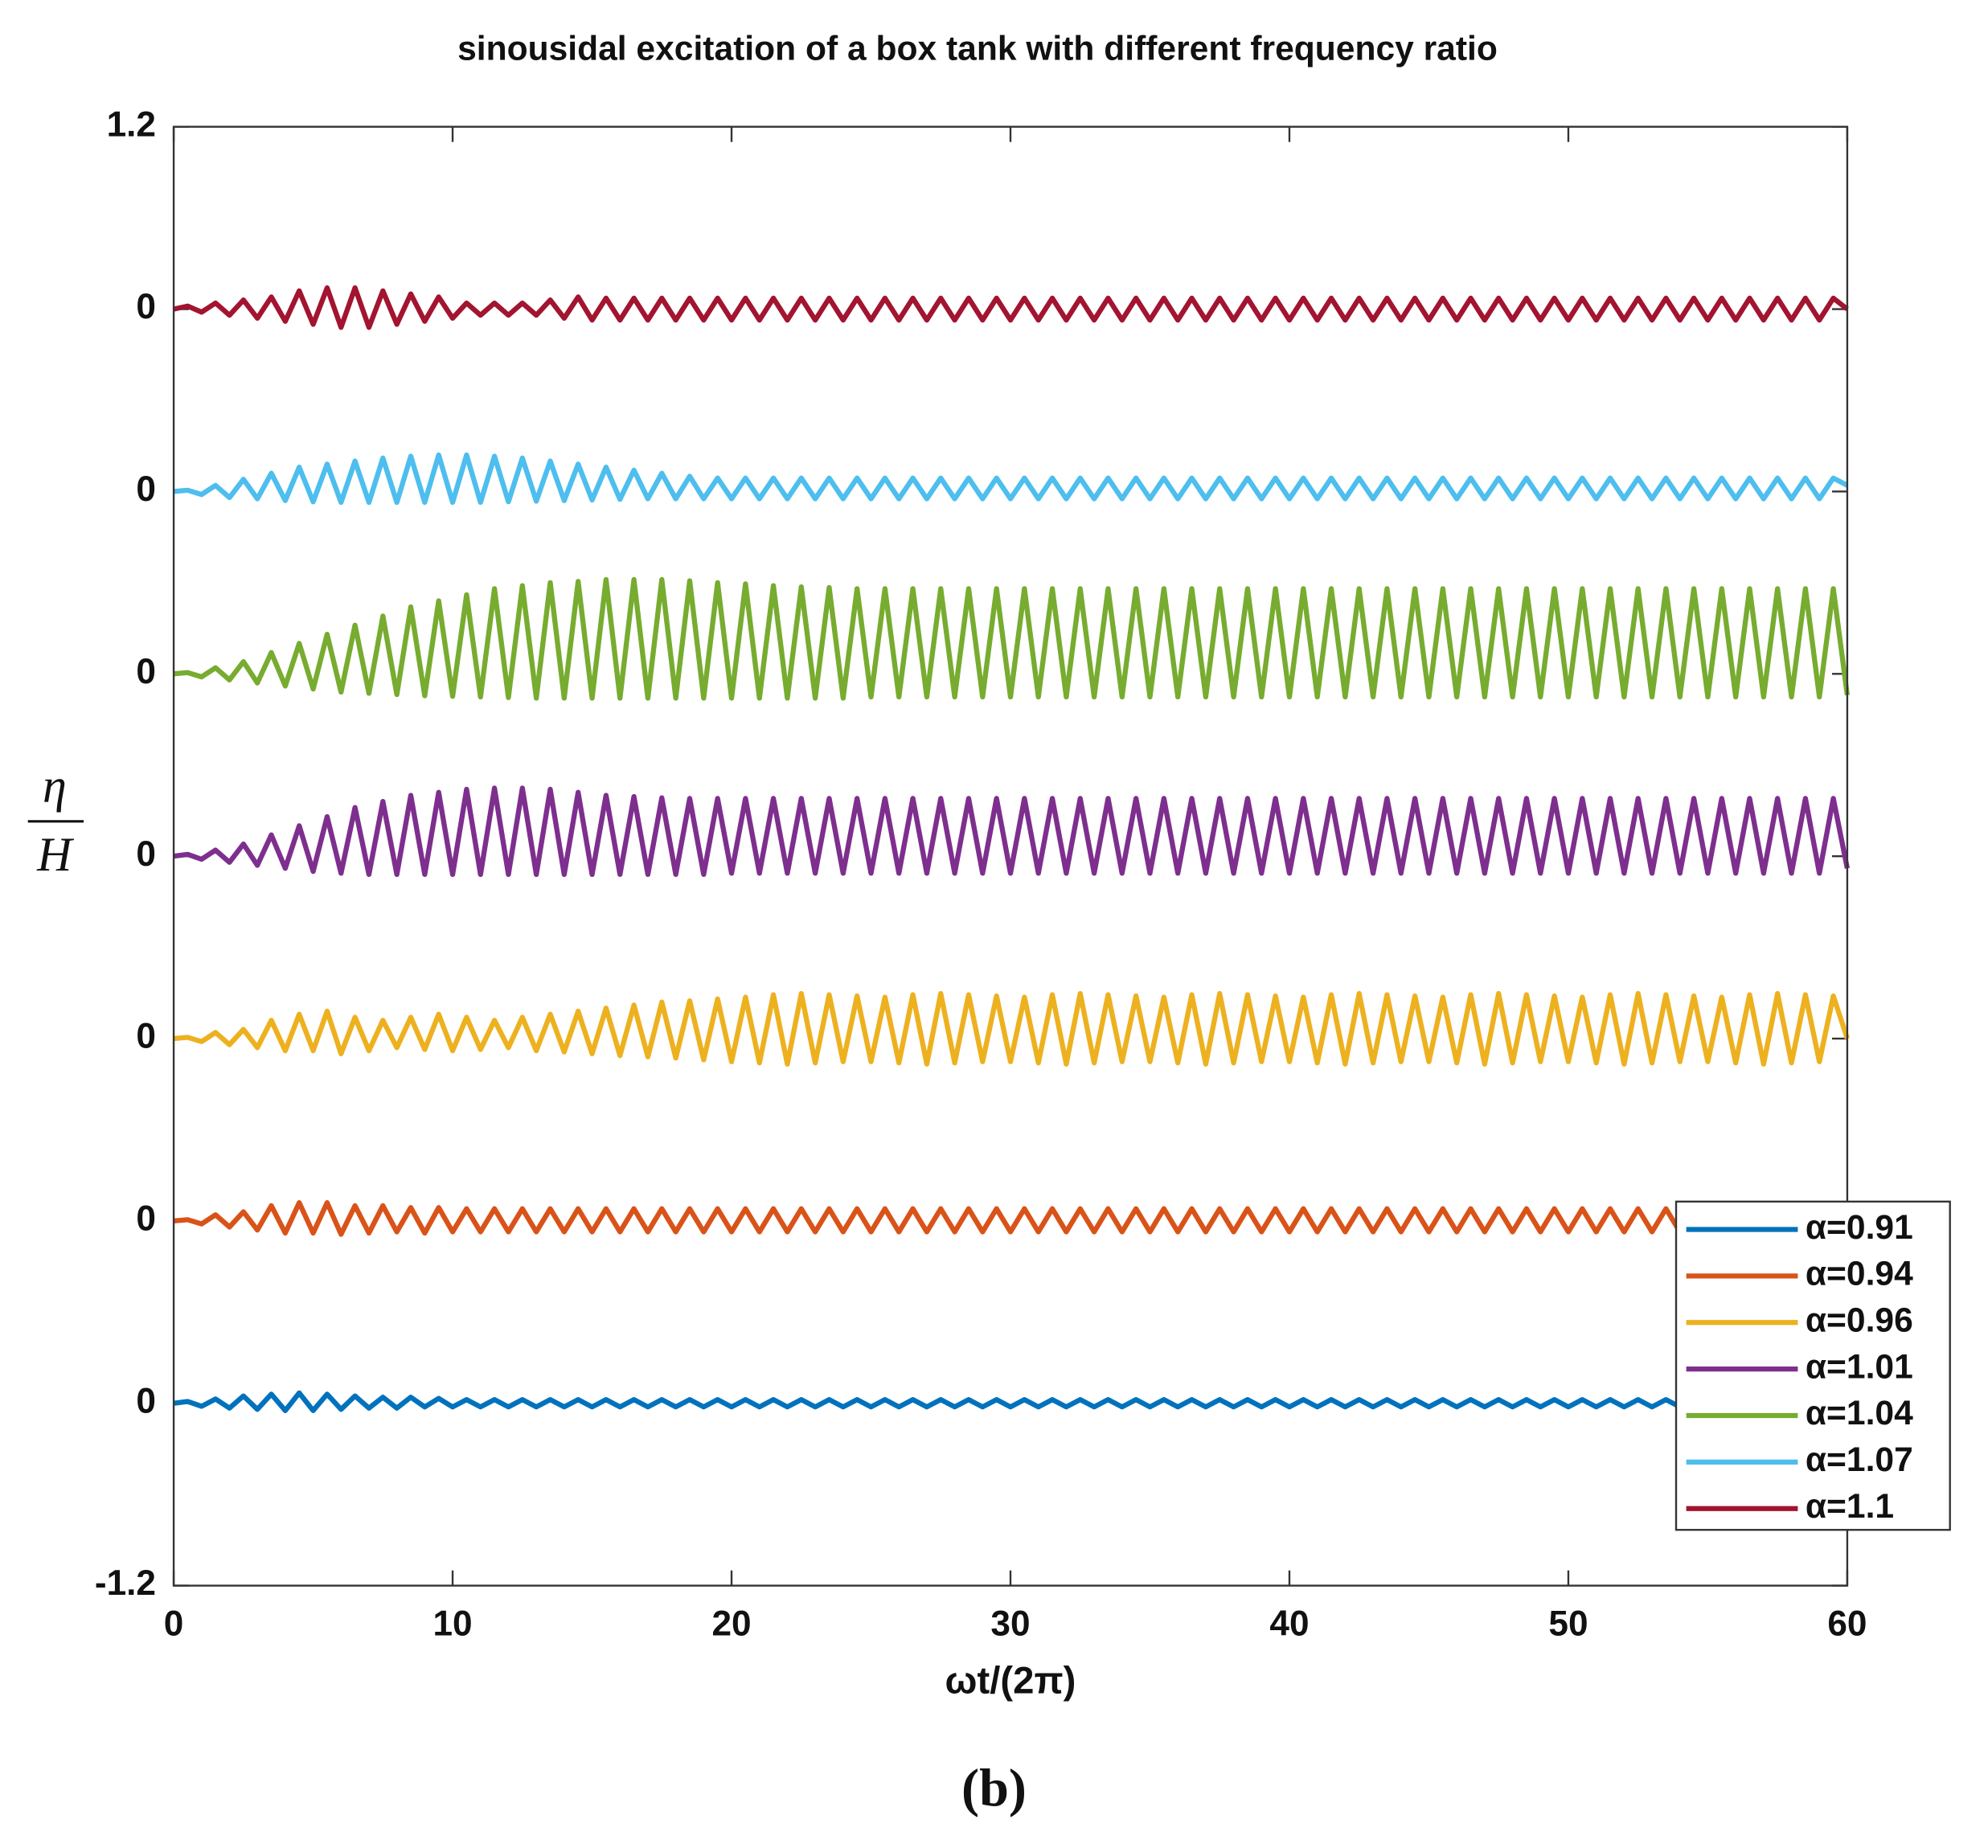 This screenshot has height=1848, width=1988. Describe the element at coordinates (452, 1624) in the screenshot. I see `x-tick-label: 10` at that location.